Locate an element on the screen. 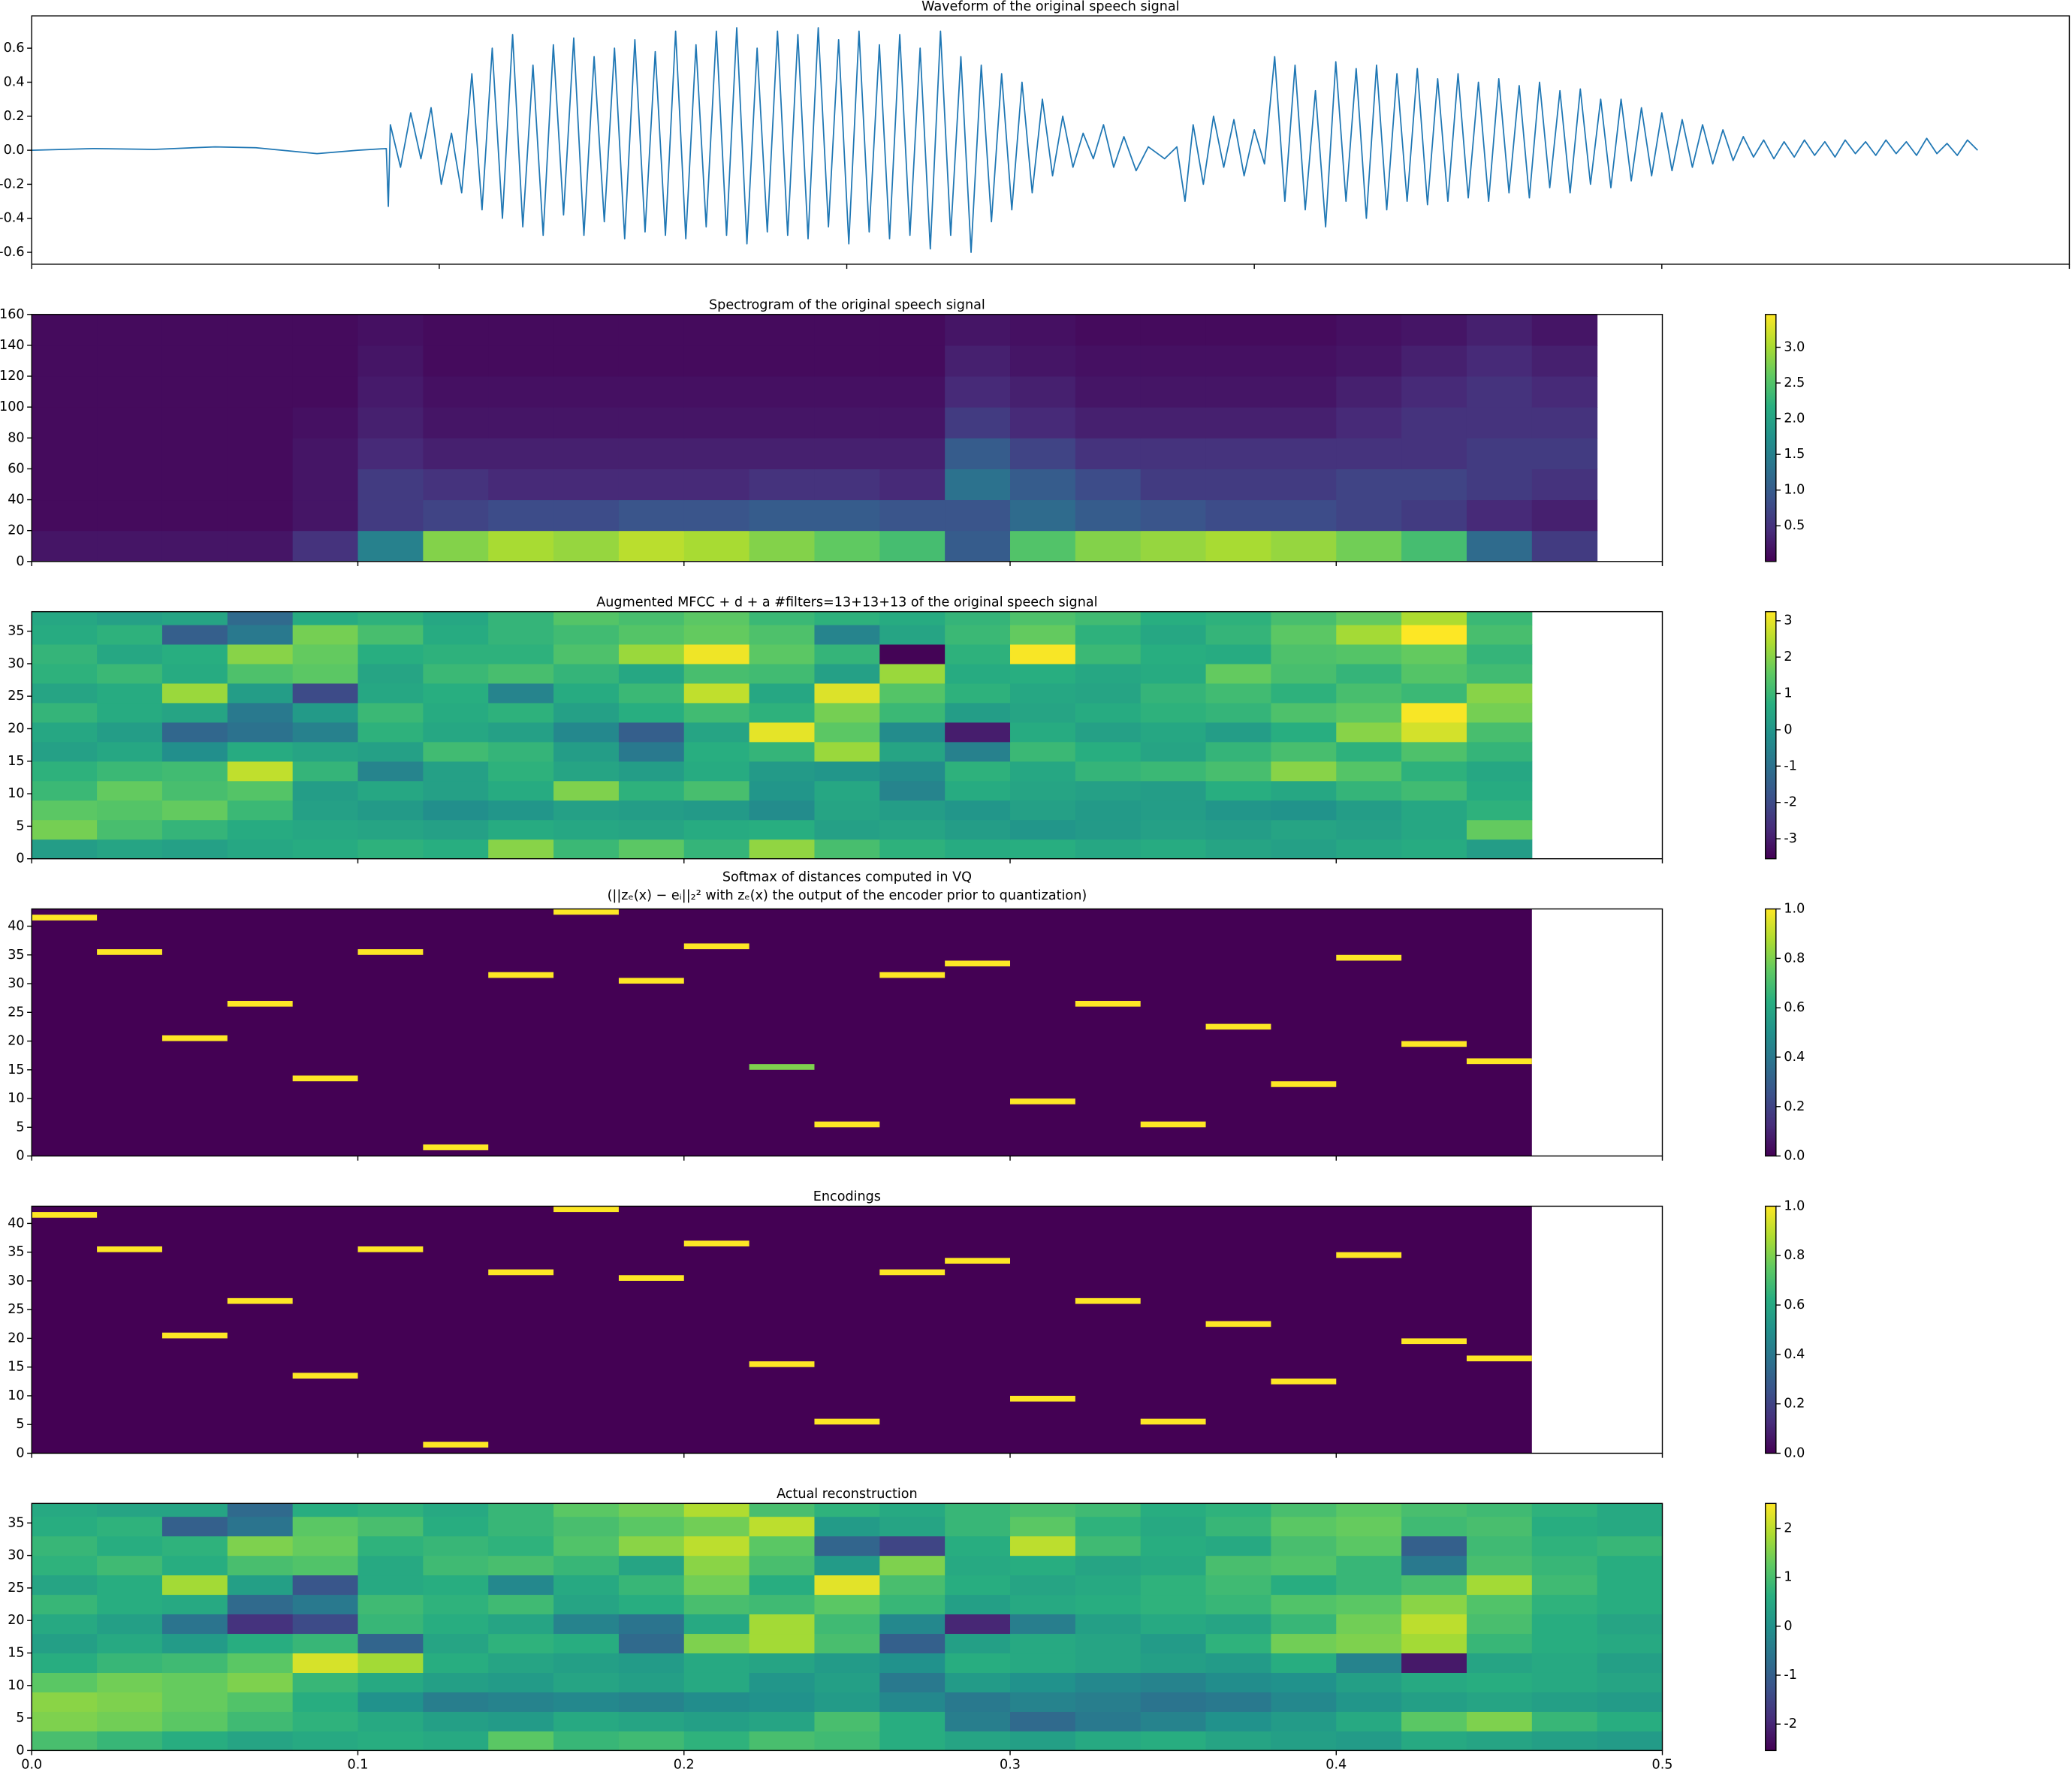  colorbar-tick-label: 2 is located at coordinates (1788, 1528).